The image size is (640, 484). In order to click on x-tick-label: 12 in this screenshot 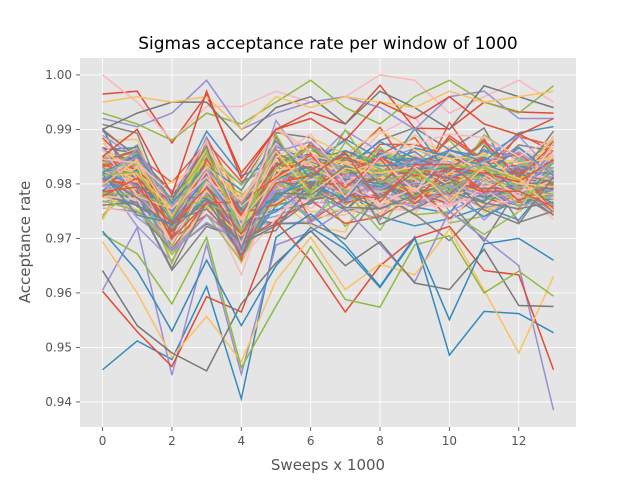, I will do `click(518, 441)`.